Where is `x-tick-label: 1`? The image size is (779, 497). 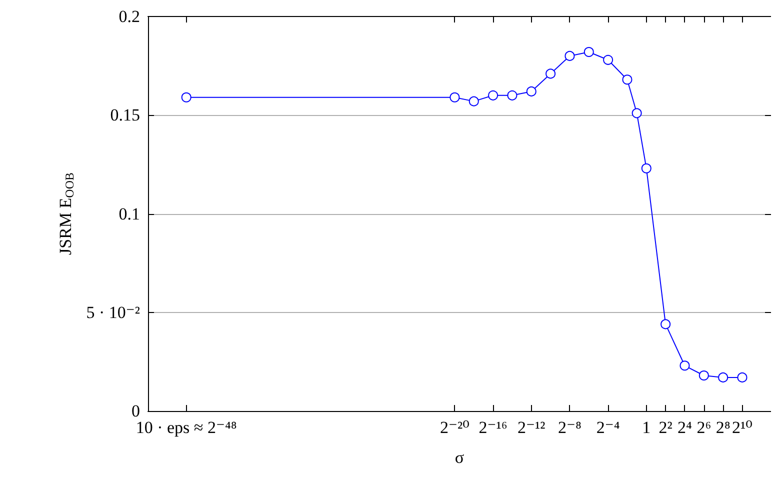 x-tick-label: 1 is located at coordinates (646, 427).